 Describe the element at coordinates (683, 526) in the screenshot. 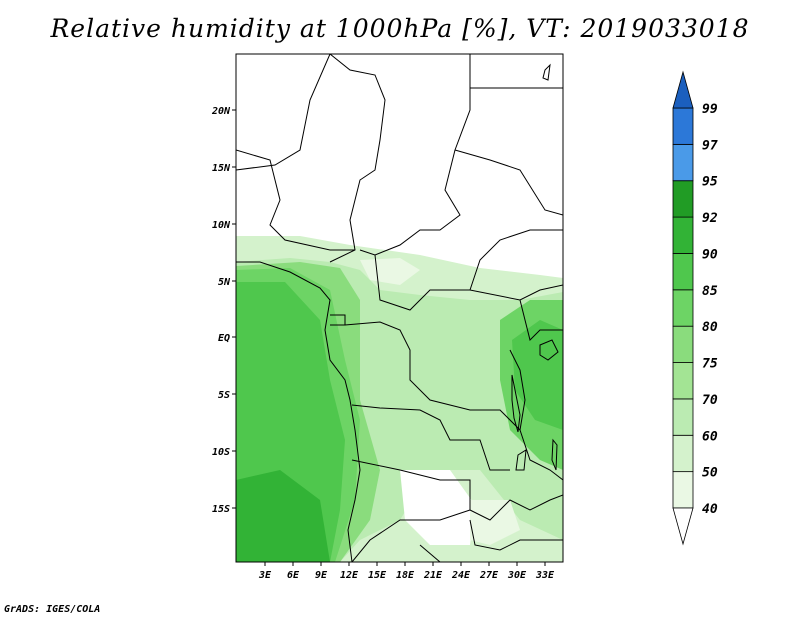

I see `colorbar-min-triangle` at that location.